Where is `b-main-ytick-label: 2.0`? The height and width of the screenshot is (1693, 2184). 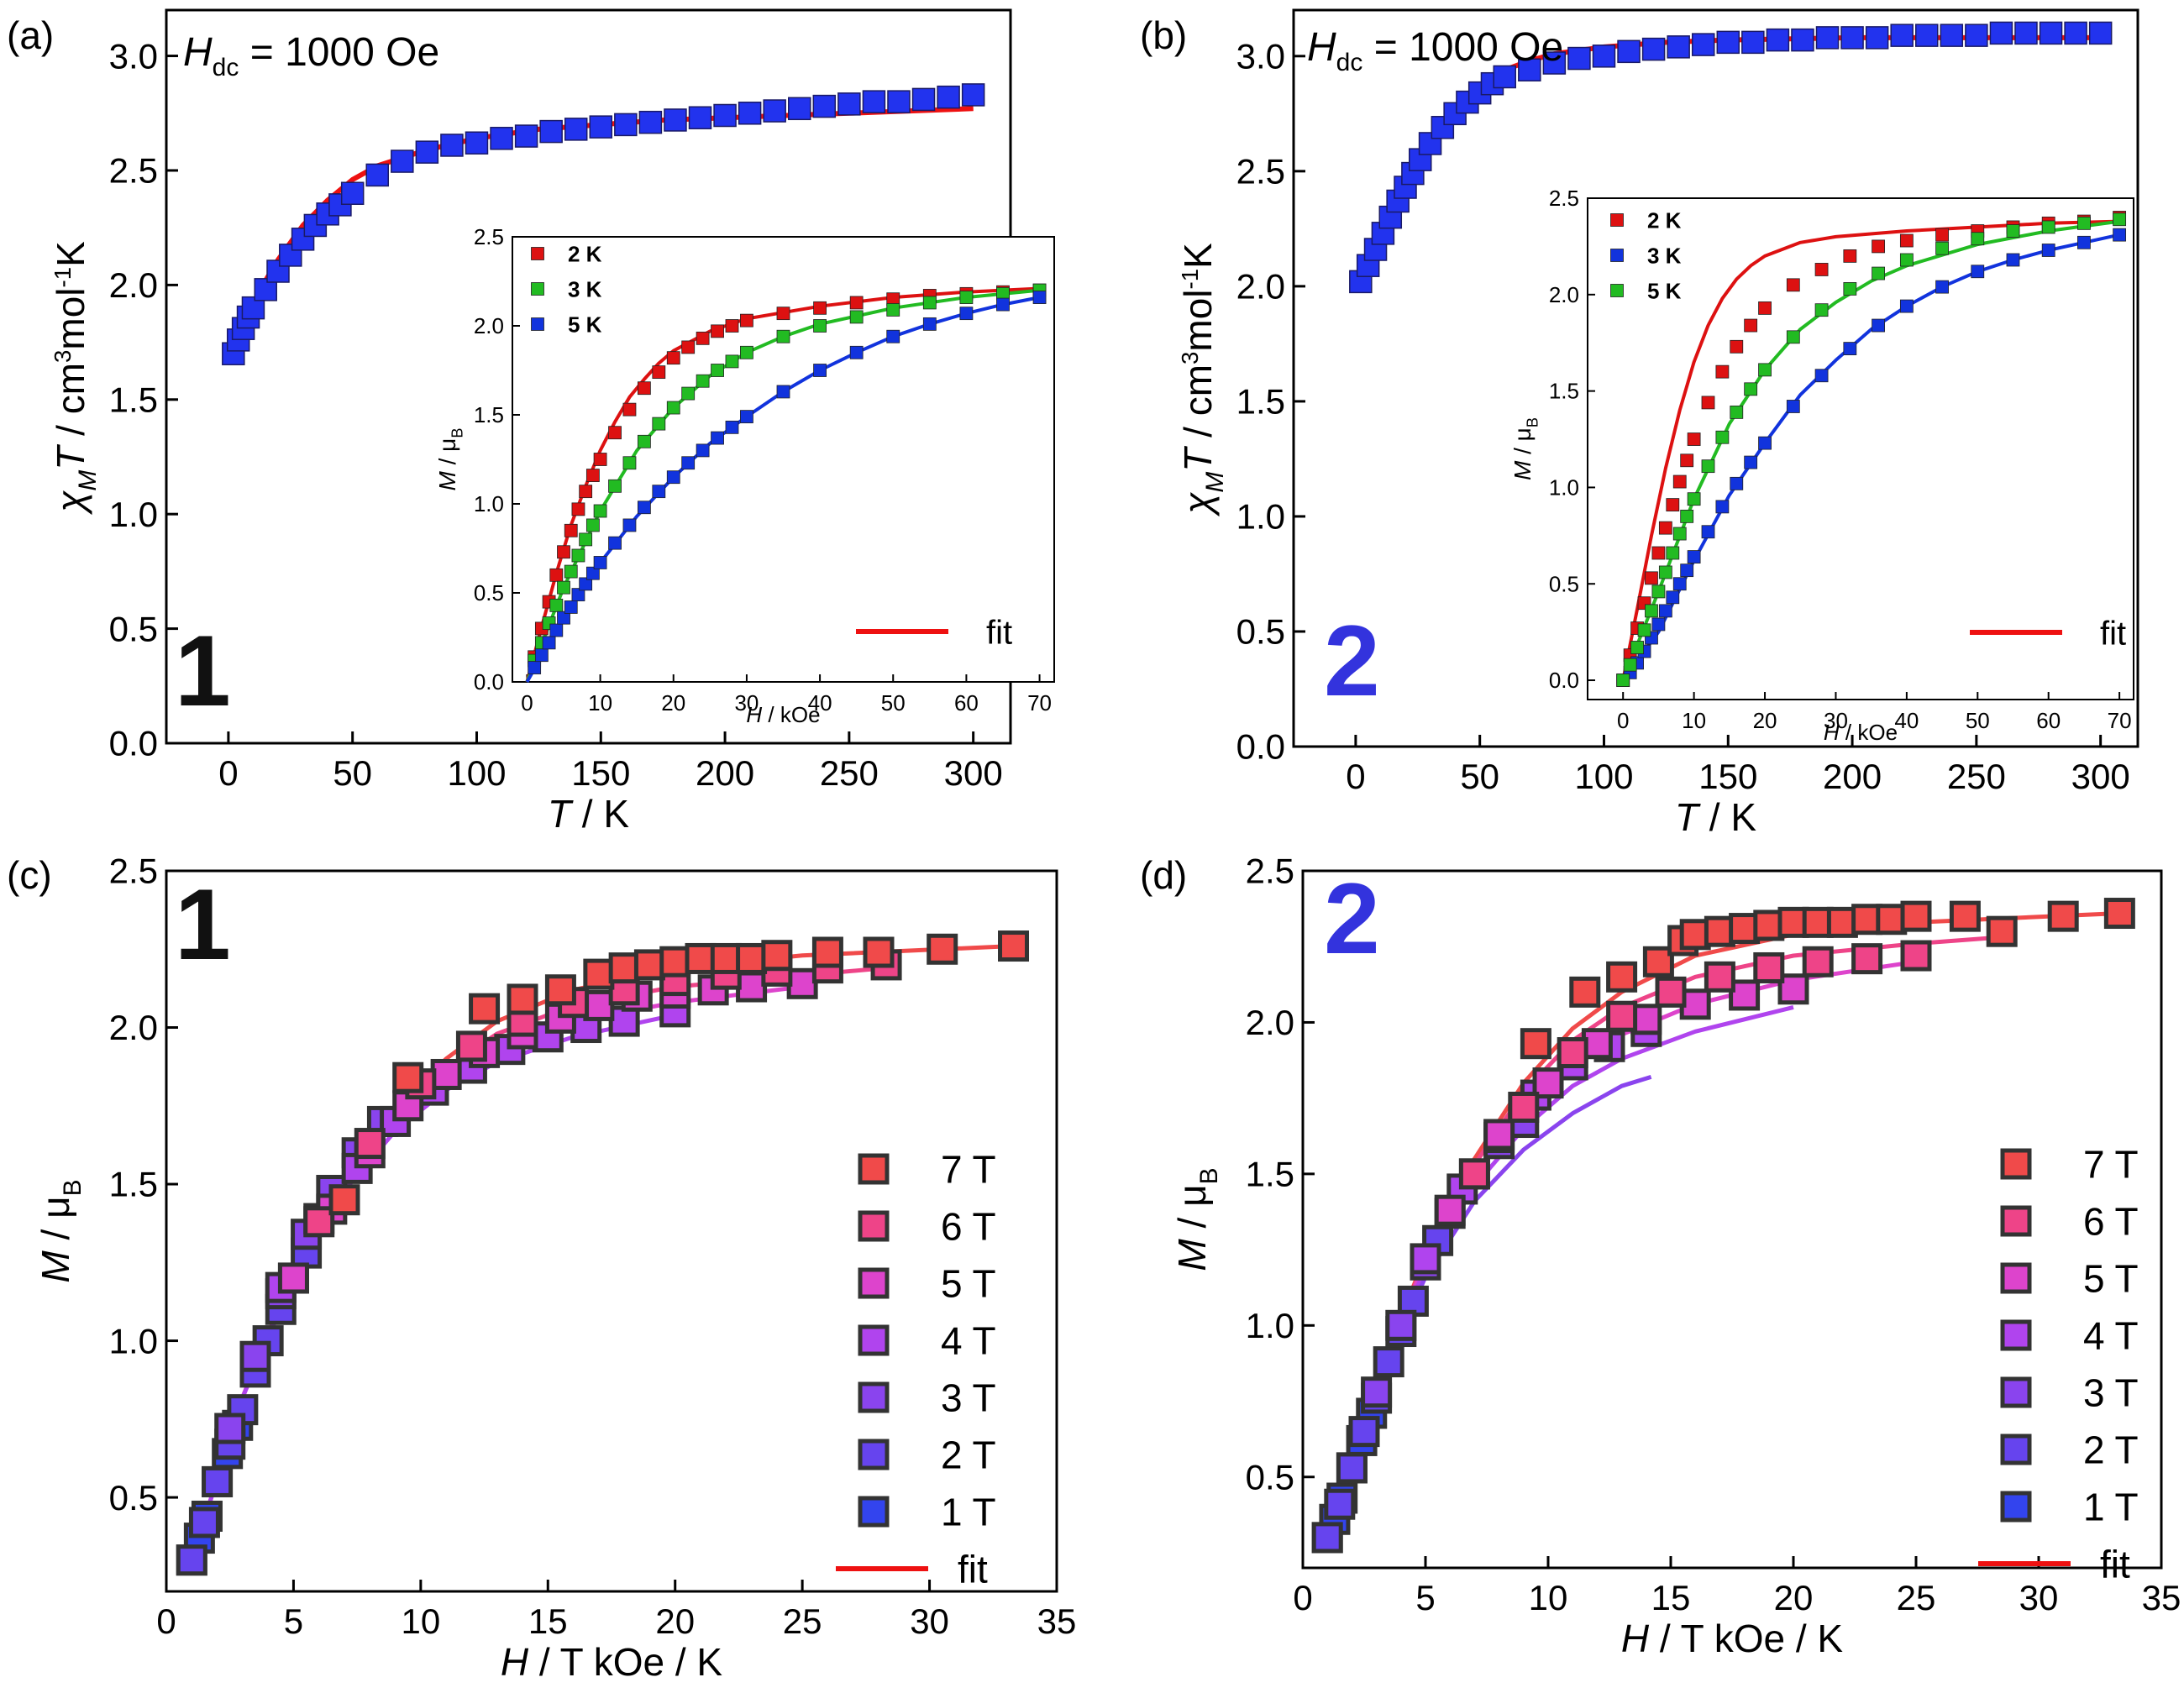 b-main-ytick-label: 2.0 is located at coordinates (1260, 287).